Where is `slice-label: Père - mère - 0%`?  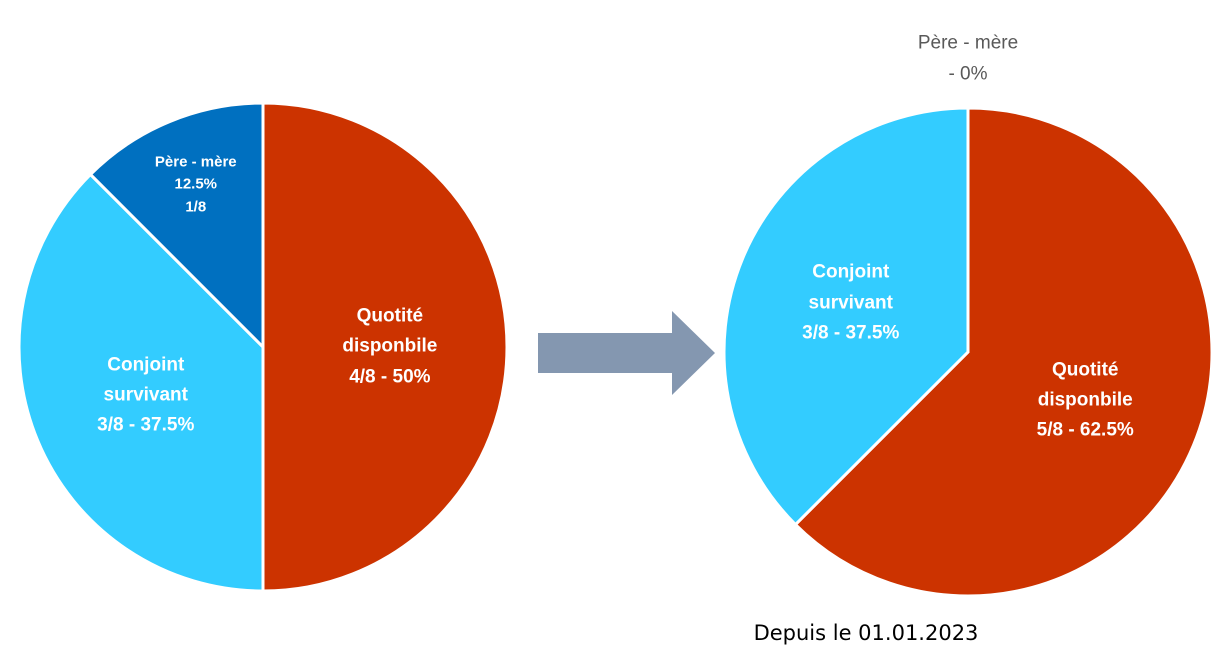 slice-label: Père - mère - 0% is located at coordinates (968, 59).